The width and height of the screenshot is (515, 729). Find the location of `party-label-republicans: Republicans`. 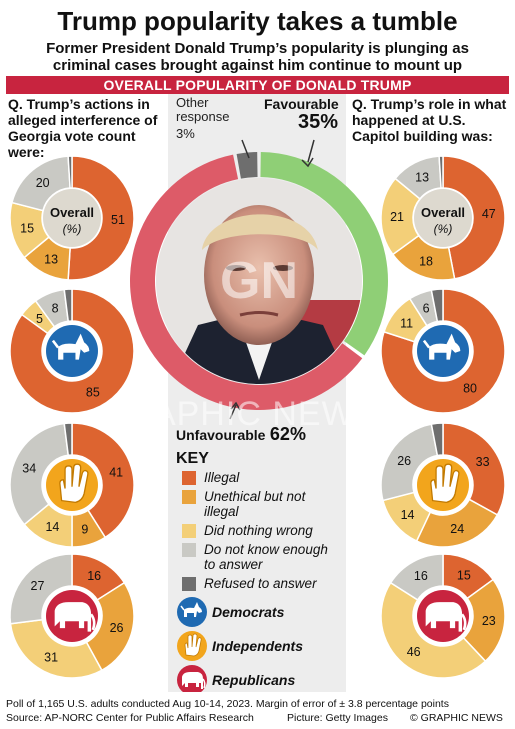

party-label-republicans: Republicans is located at coordinates (254, 680).